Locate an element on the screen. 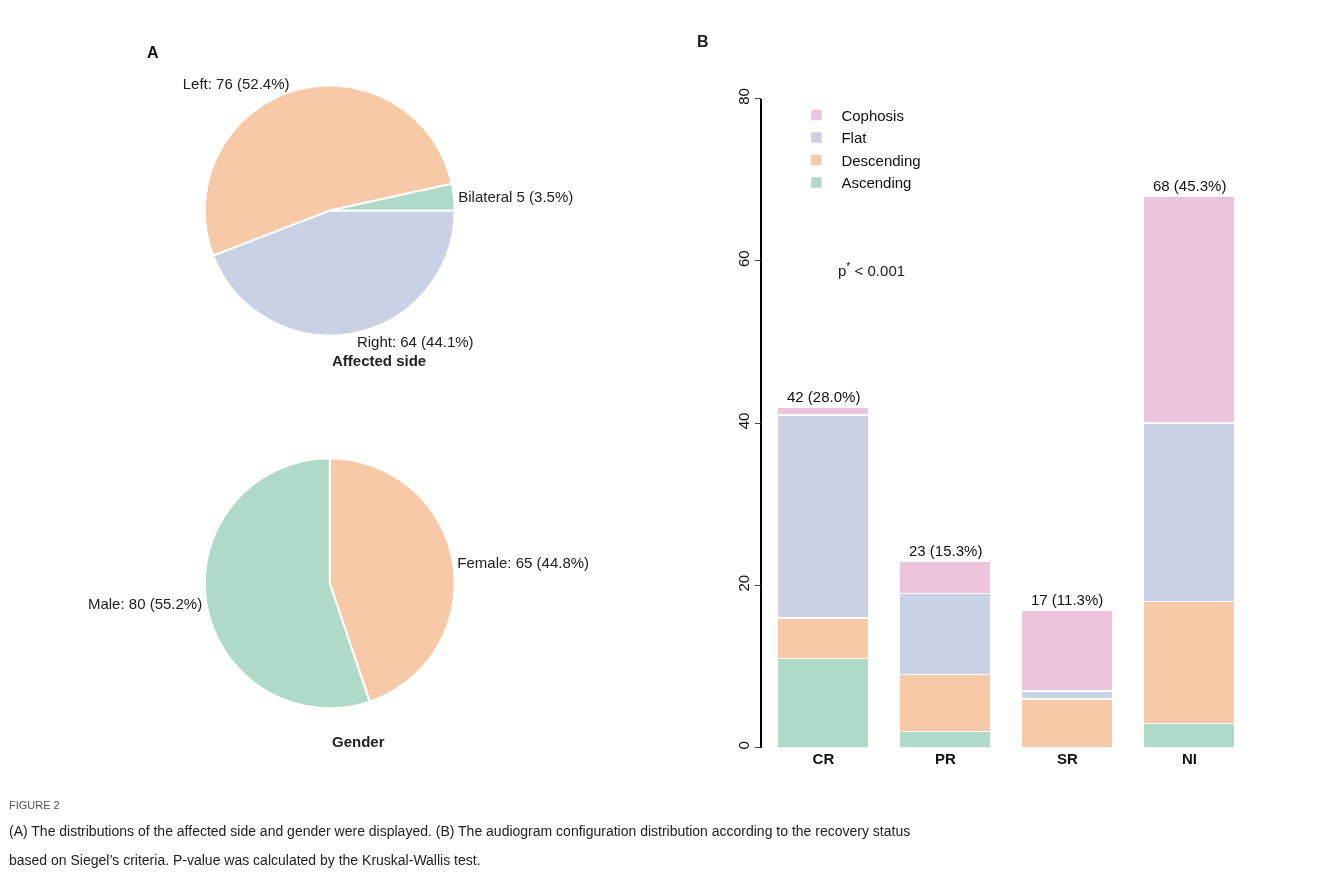 The height and width of the screenshot is (890, 1319). slice-label: Bilateral 5 (3.5%) is located at coordinates (516, 197).